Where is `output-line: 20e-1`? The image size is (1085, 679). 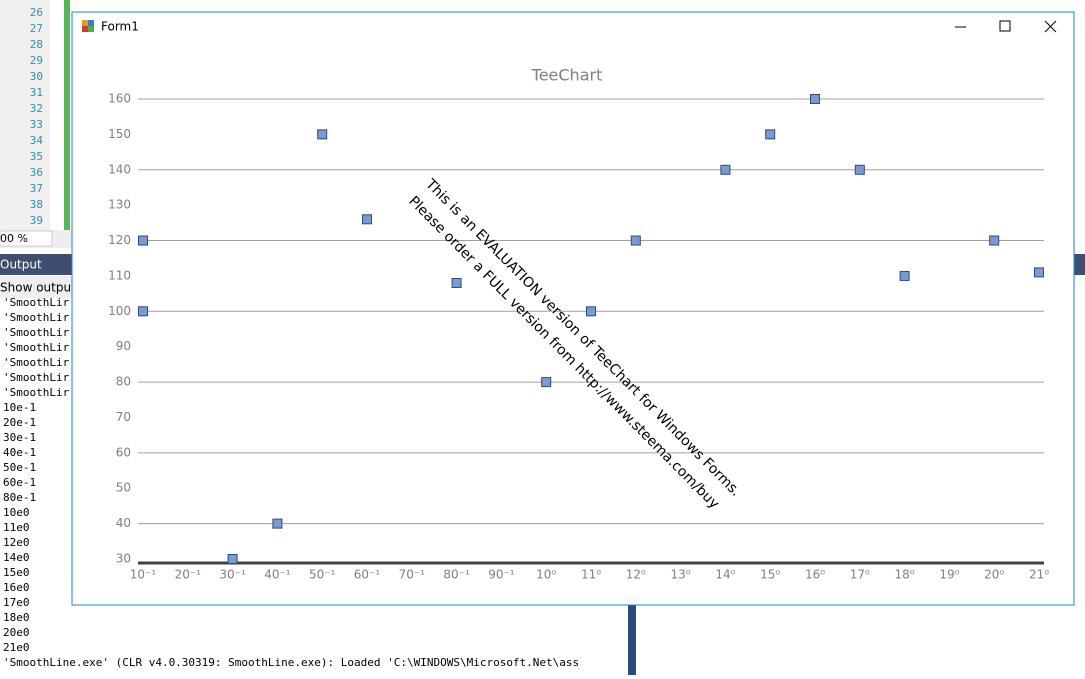 output-line: 20e-1 is located at coordinates (19, 422).